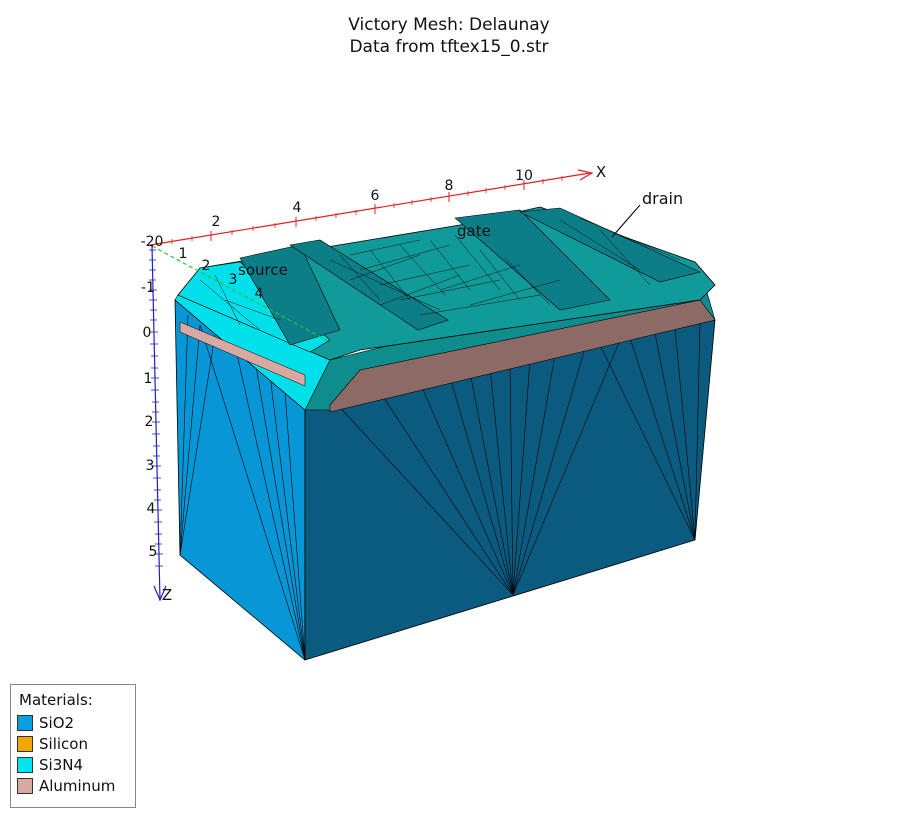 The image size is (898, 818). What do you see at coordinates (25, 764) in the screenshot?
I see `legend-swatch-si3n4` at bounding box center [25, 764].